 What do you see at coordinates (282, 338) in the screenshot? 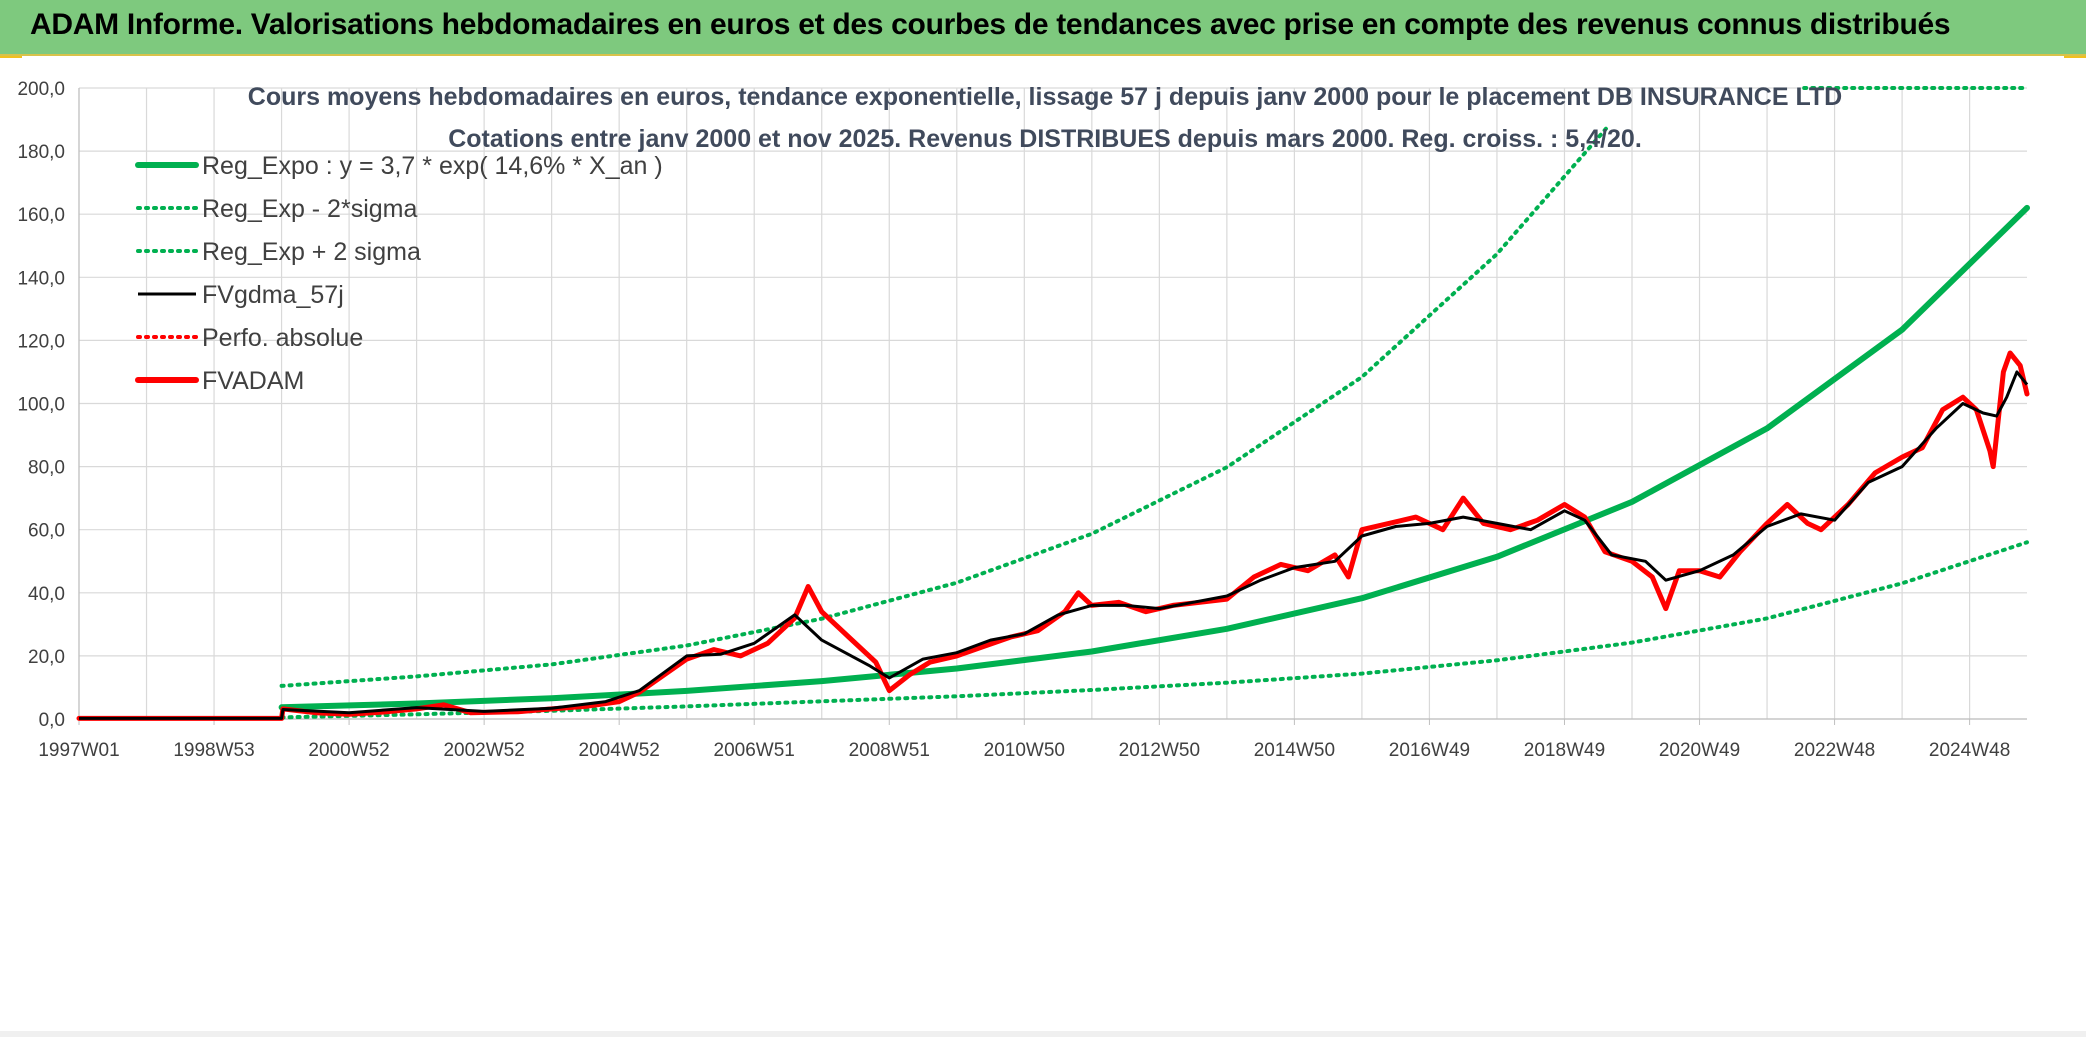
I see `legend-label-4: Perfo. absolue` at bounding box center [282, 338].